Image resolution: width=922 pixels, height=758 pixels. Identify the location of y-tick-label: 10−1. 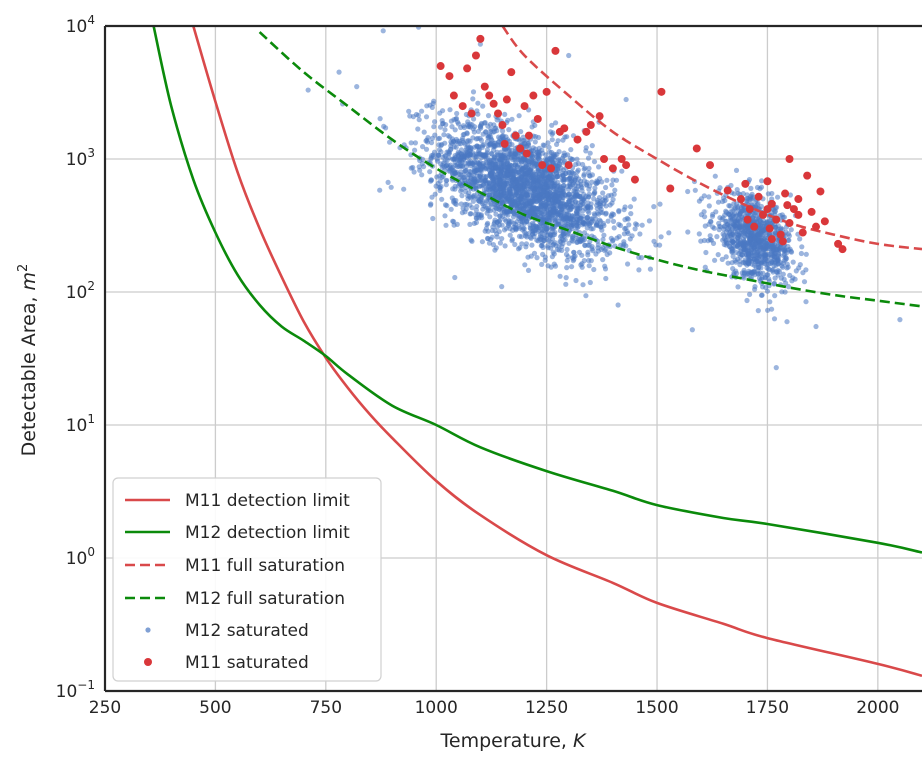
(75, 690).